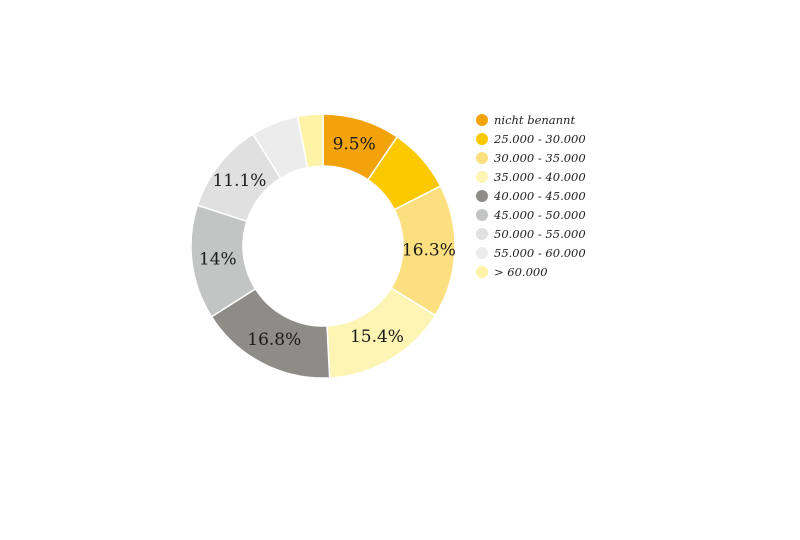  Describe the element at coordinates (540, 138) in the screenshot. I see `legend-label: 25.000 - 30.000` at that location.